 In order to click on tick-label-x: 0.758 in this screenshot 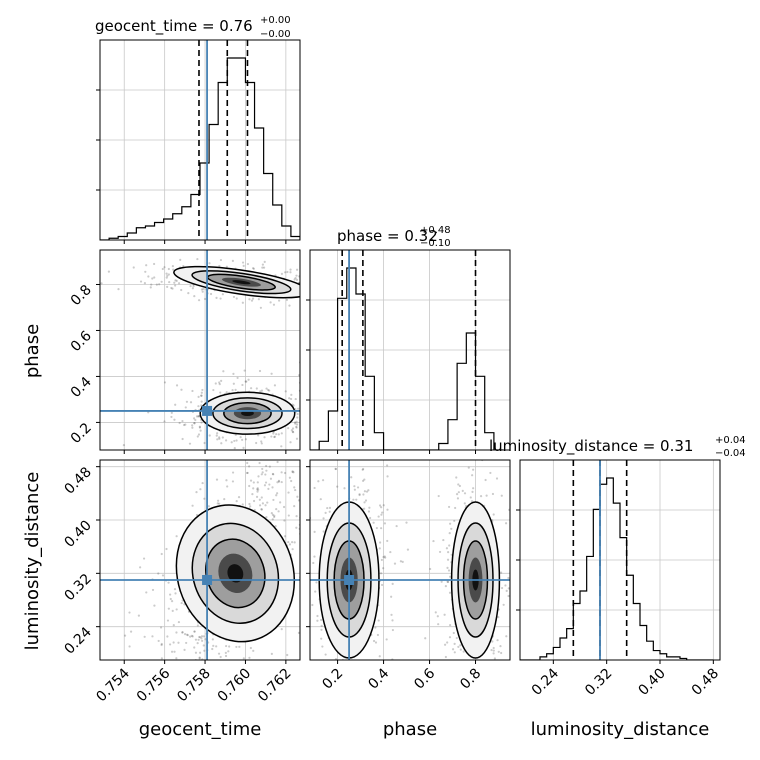, I will do `click(194, 686)`.